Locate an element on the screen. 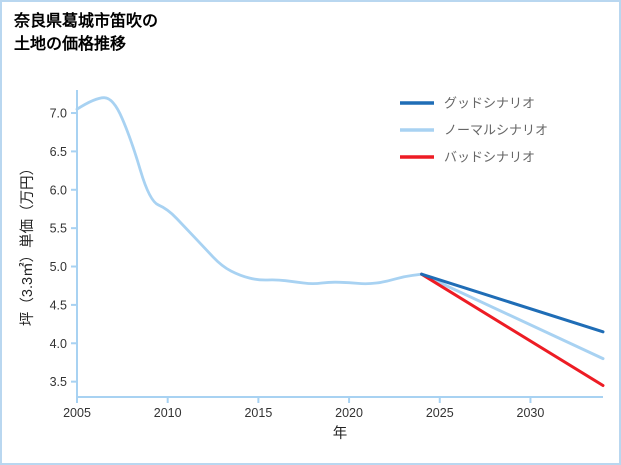 This screenshot has width=621, height=465. x-tick-label: 2025 is located at coordinates (440, 413).